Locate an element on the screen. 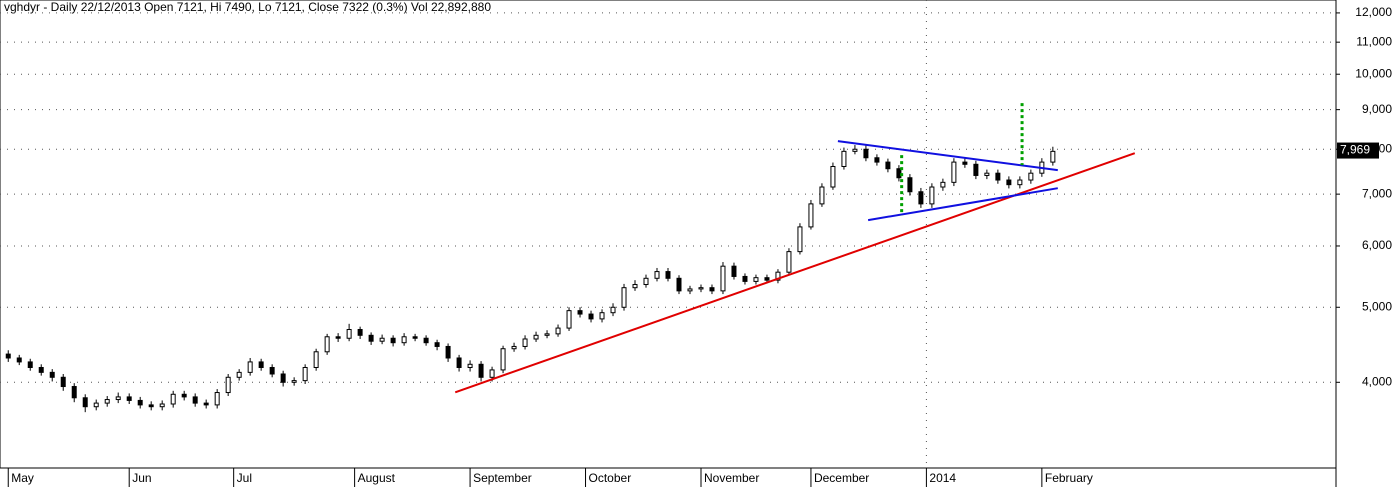 This screenshot has height=487, width=1397. y-tick-label: 11,000 is located at coordinates (1374, 41).